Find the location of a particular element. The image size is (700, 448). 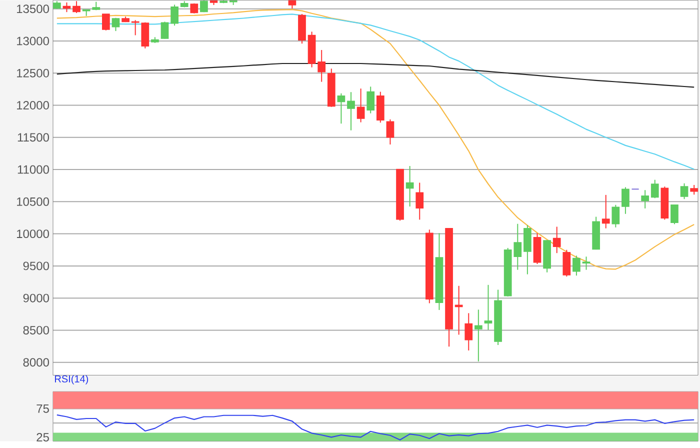

y-tick-label: 8000 is located at coordinates (36, 362).